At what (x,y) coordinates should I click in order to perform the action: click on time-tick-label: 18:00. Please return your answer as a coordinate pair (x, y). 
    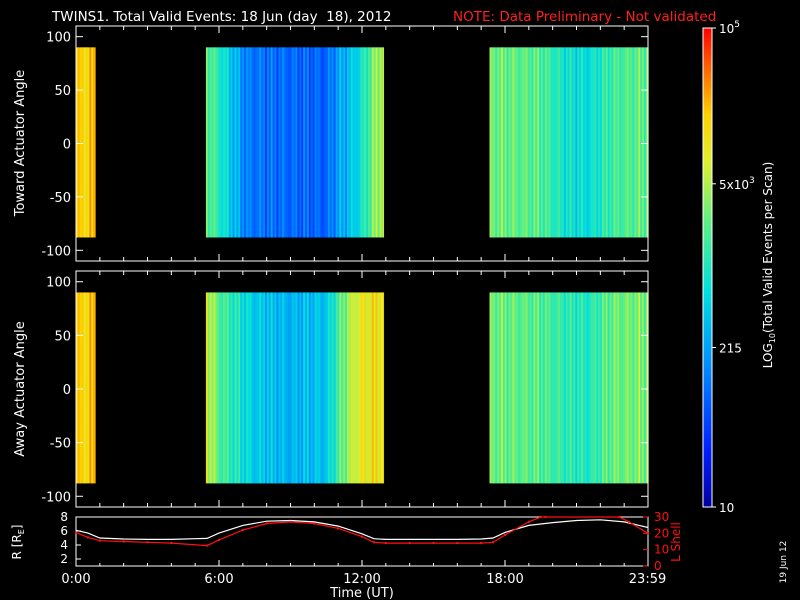
    Looking at the image, I should click on (504, 579).